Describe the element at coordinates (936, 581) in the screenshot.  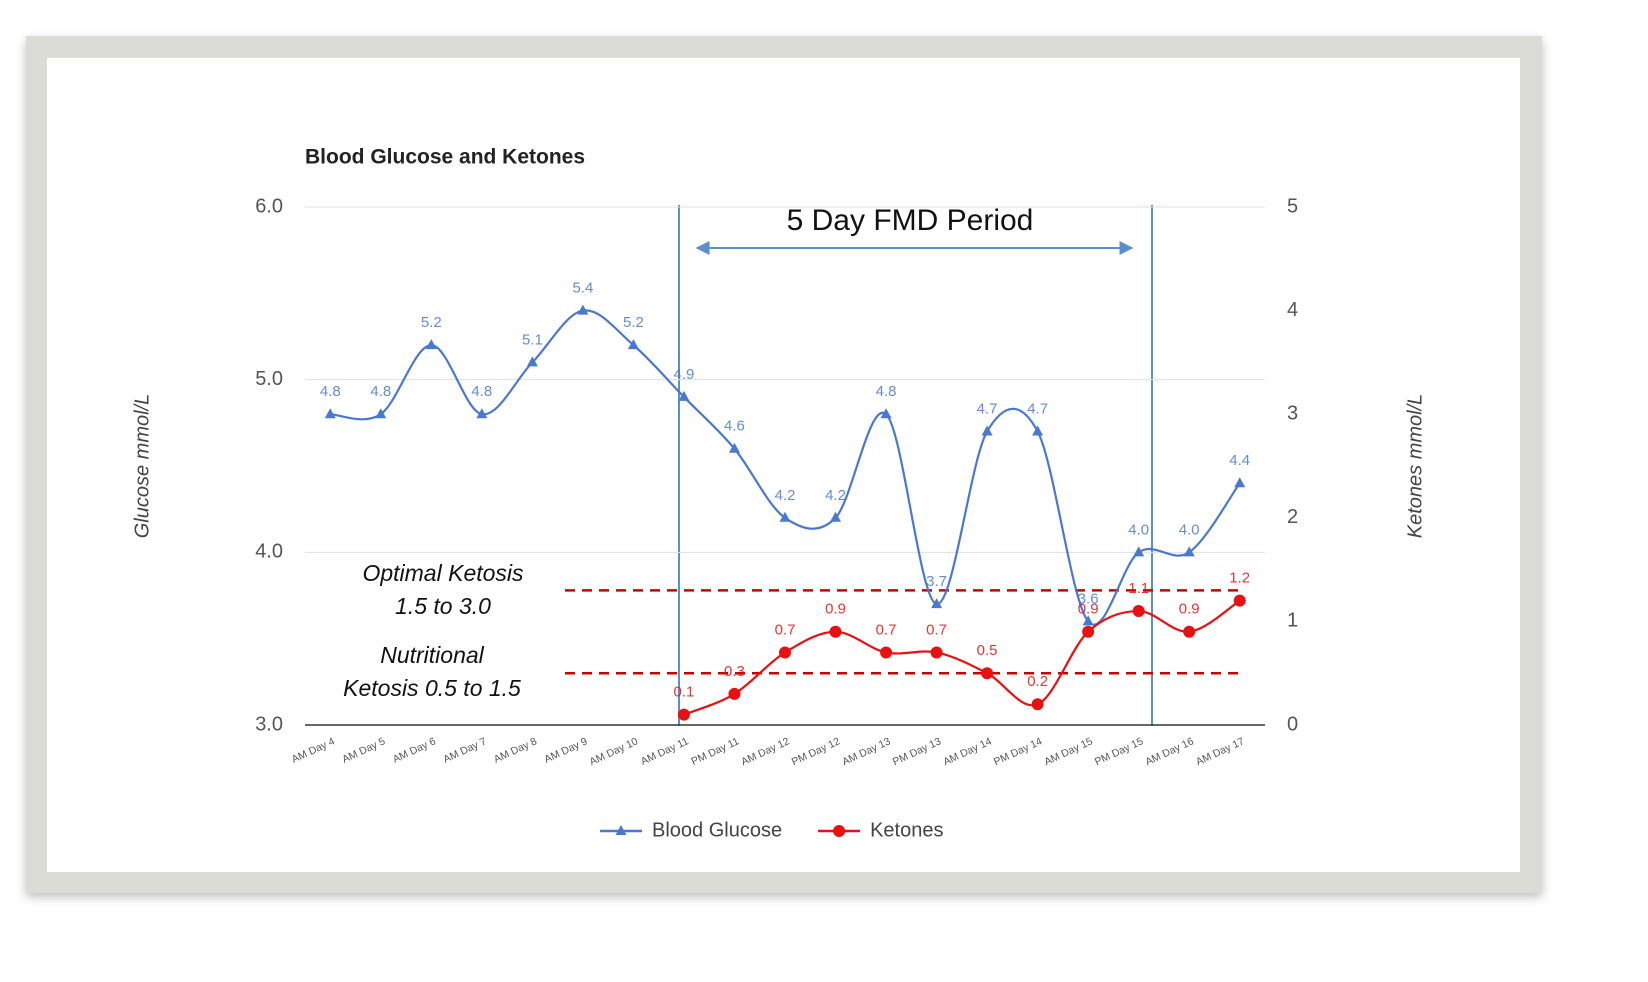
I see `data-label: 3.7` at that location.